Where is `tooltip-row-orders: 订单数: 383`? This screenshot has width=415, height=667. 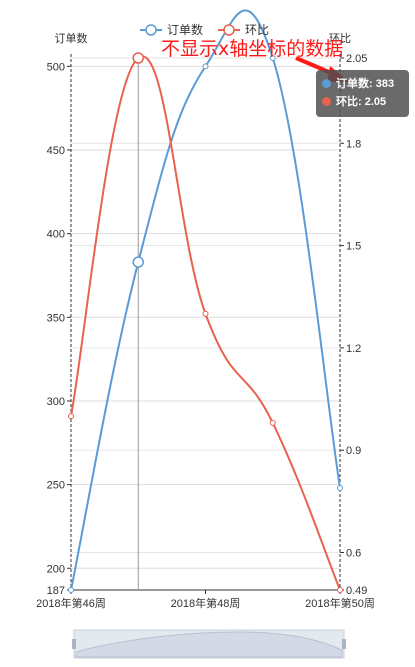
tooltip-row-orders: 订单数: 383 is located at coordinates (358, 84).